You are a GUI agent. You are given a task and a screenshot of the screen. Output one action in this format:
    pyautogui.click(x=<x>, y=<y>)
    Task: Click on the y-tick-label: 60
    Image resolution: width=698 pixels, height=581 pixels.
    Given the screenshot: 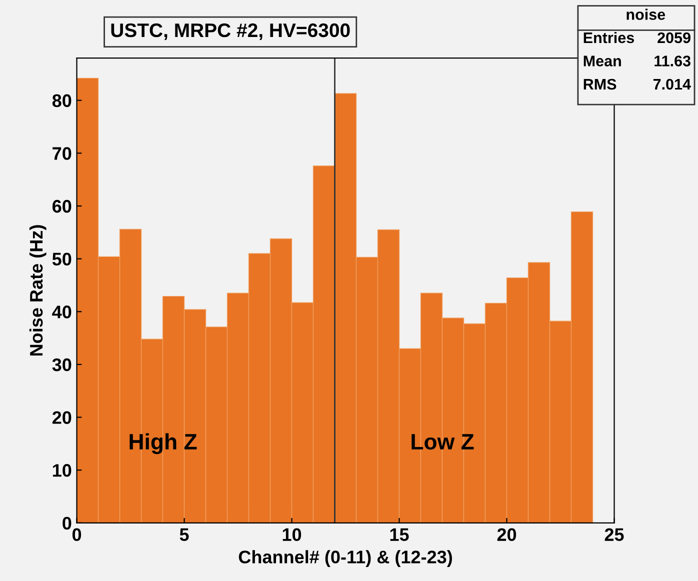 What is the action you would take?
    pyautogui.click(x=62, y=206)
    